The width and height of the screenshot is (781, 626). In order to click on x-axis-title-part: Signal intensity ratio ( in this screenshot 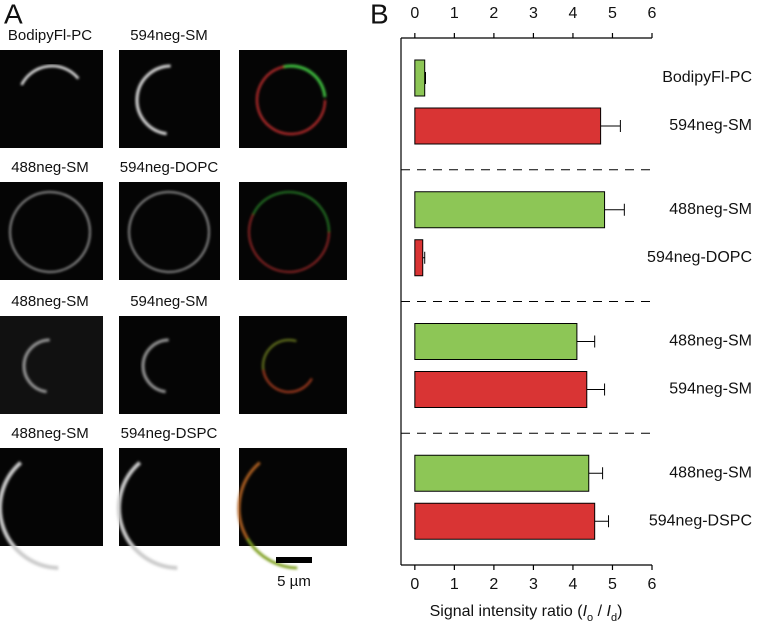, I will do `click(507, 611)`.